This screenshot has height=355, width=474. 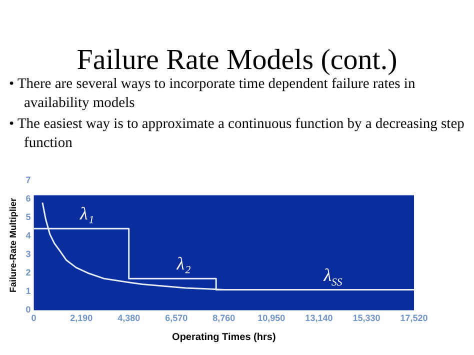 I want to click on x-tick-label: 17,520, so click(x=414, y=318).